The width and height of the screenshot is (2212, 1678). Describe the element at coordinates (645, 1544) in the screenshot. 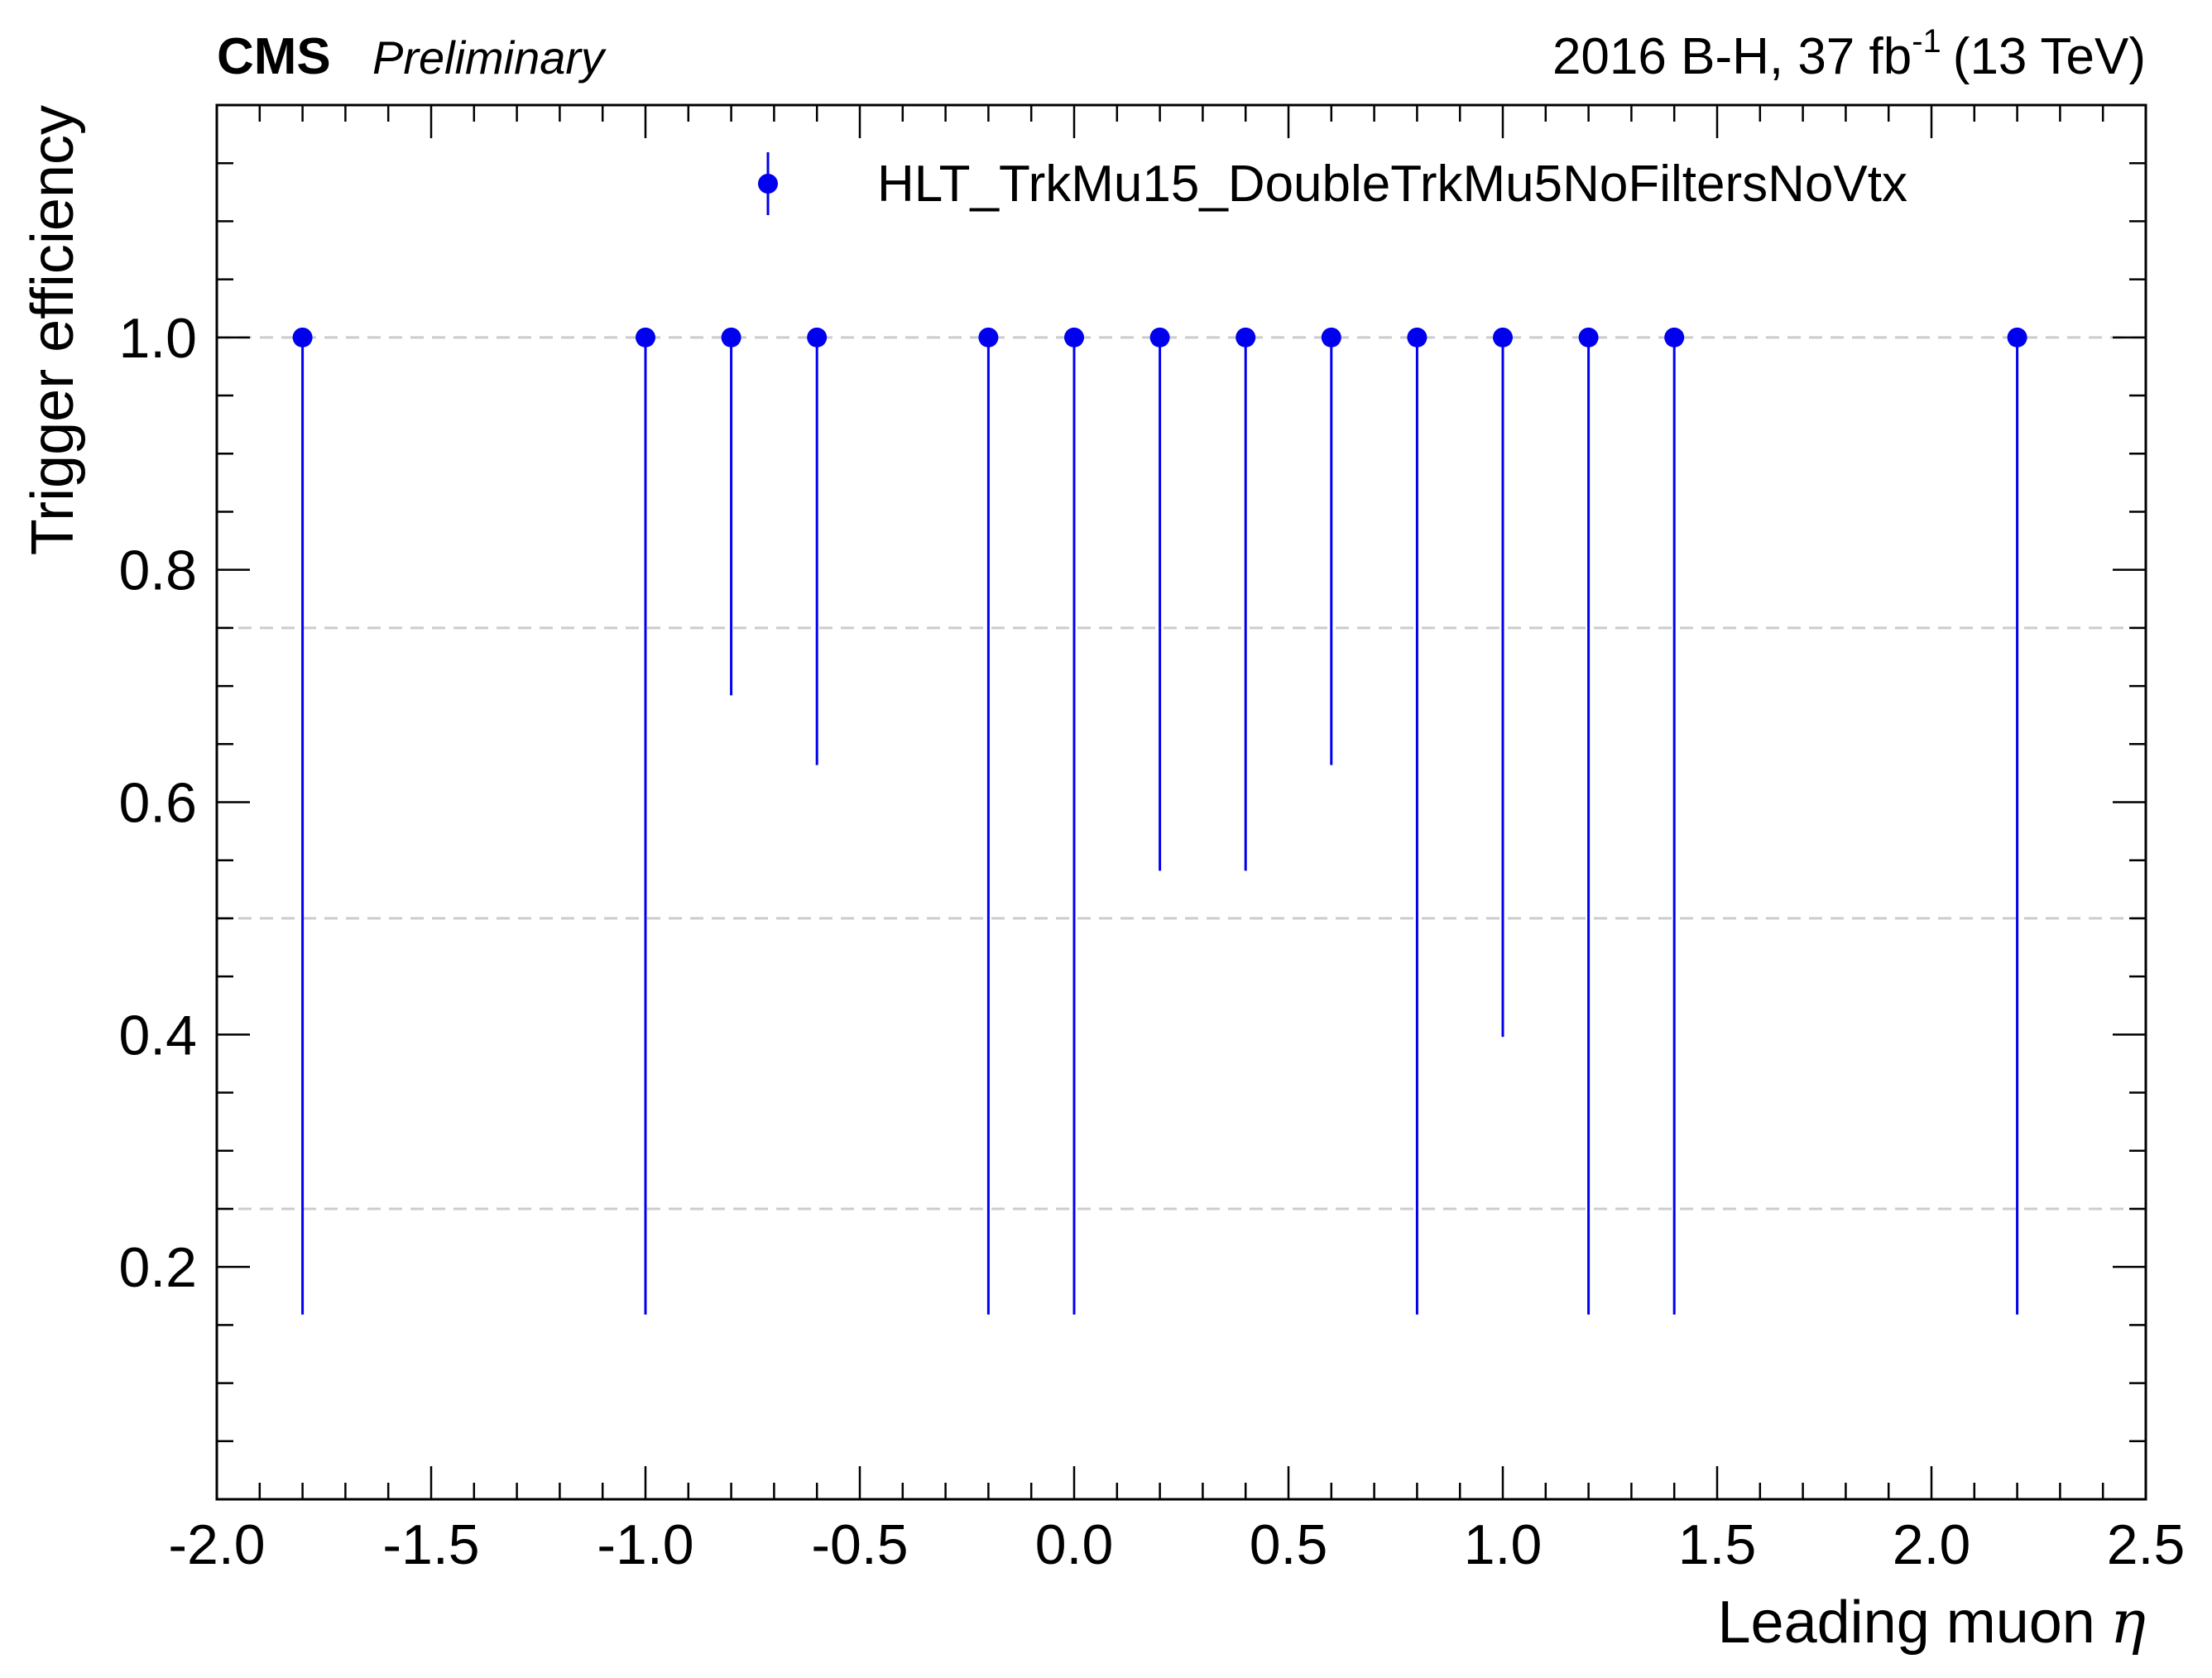

I see `x-tick-label: -1.0` at that location.